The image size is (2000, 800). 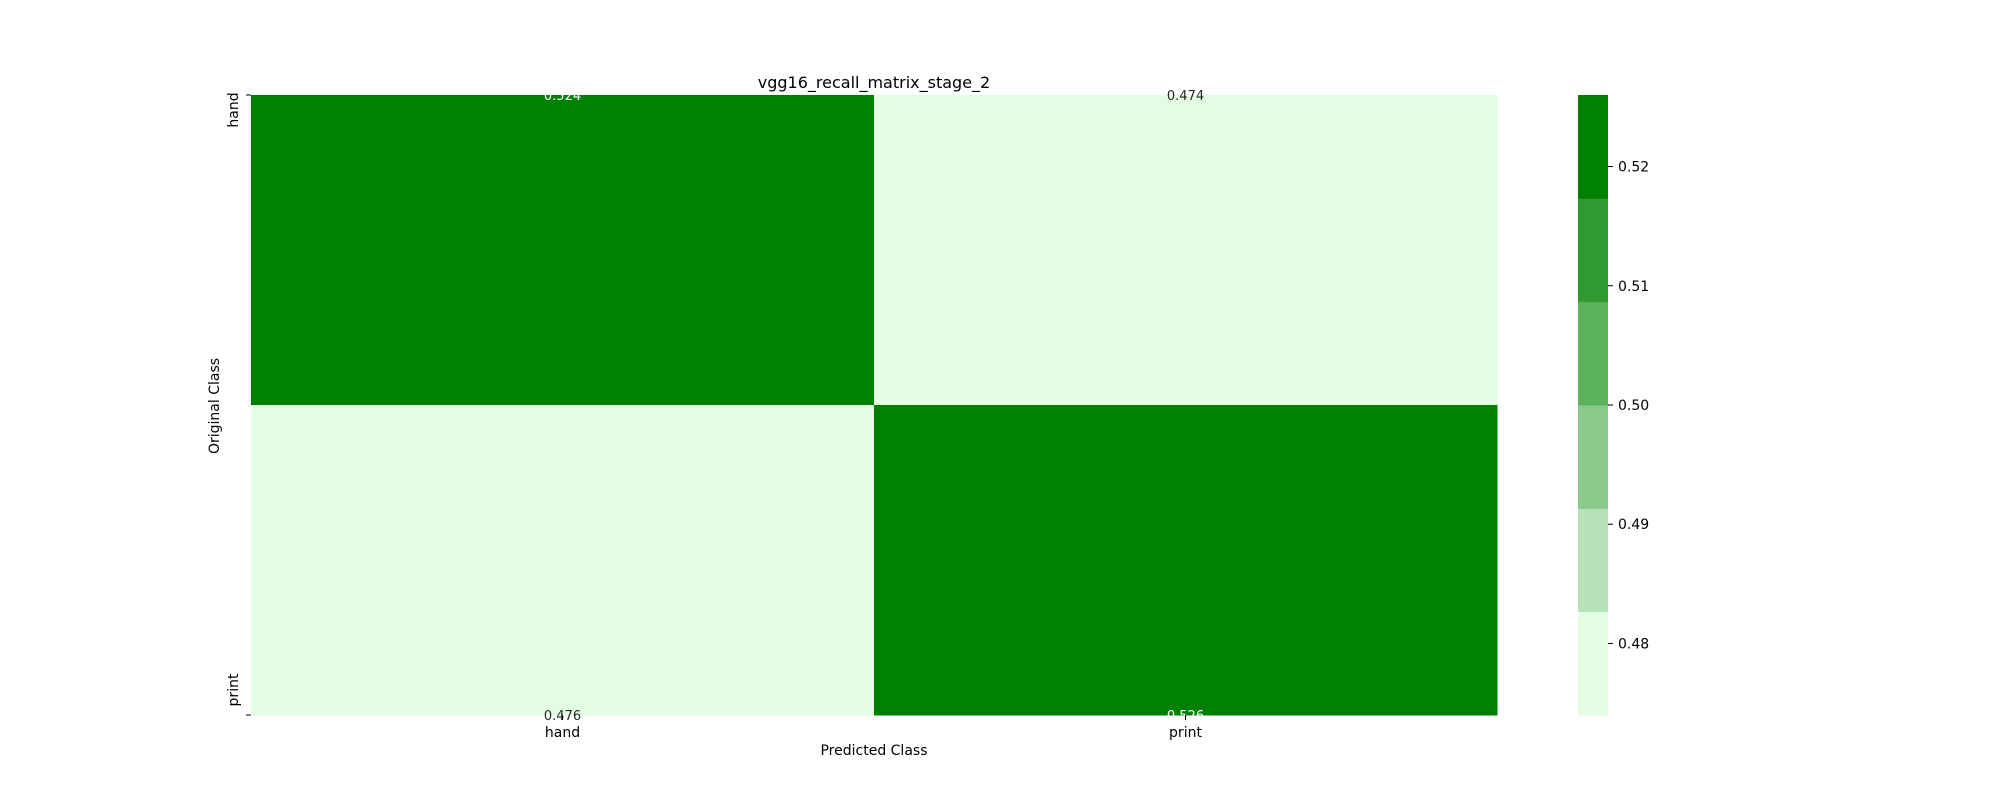 I want to click on colorbar-tick-label: 0.51, so click(x=1633, y=287).